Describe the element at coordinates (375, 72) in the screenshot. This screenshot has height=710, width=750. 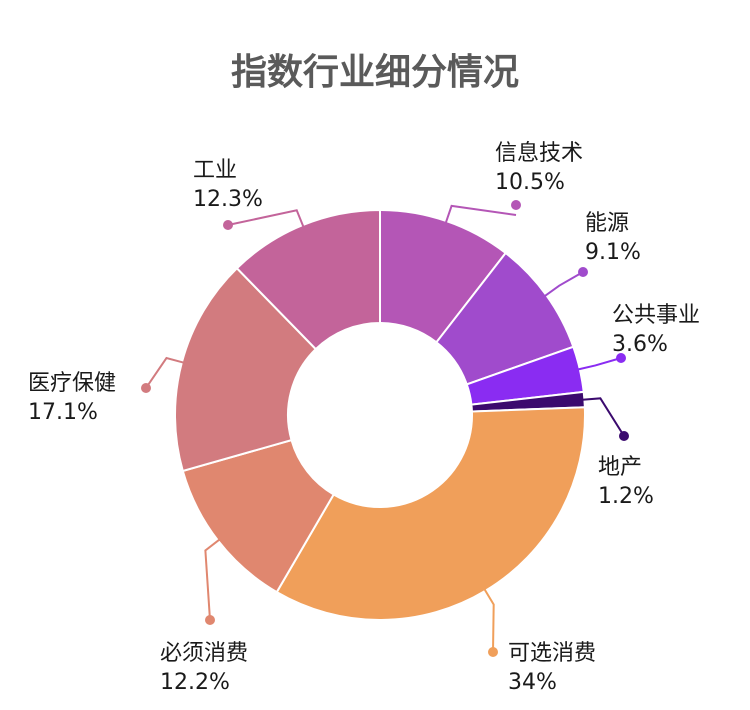
I see `chart-title: 指数行业细分情况` at that location.